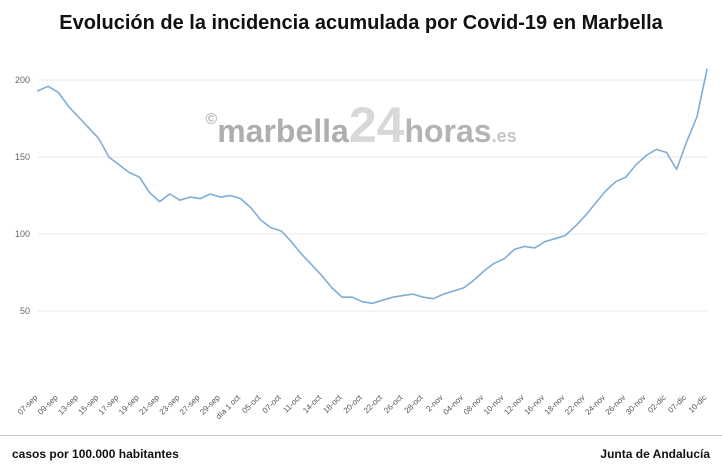 This screenshot has height=472, width=722. I want to click on svg-text: 10-nov, so click(494, 405).